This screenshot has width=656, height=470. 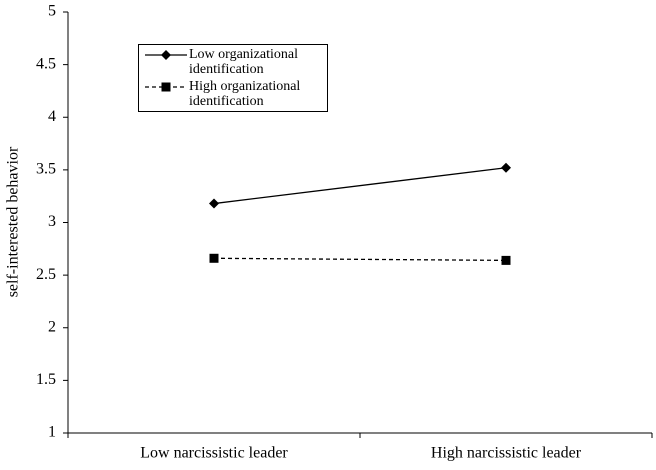 I want to click on y-tick-label: 3.5, so click(x=46, y=169).